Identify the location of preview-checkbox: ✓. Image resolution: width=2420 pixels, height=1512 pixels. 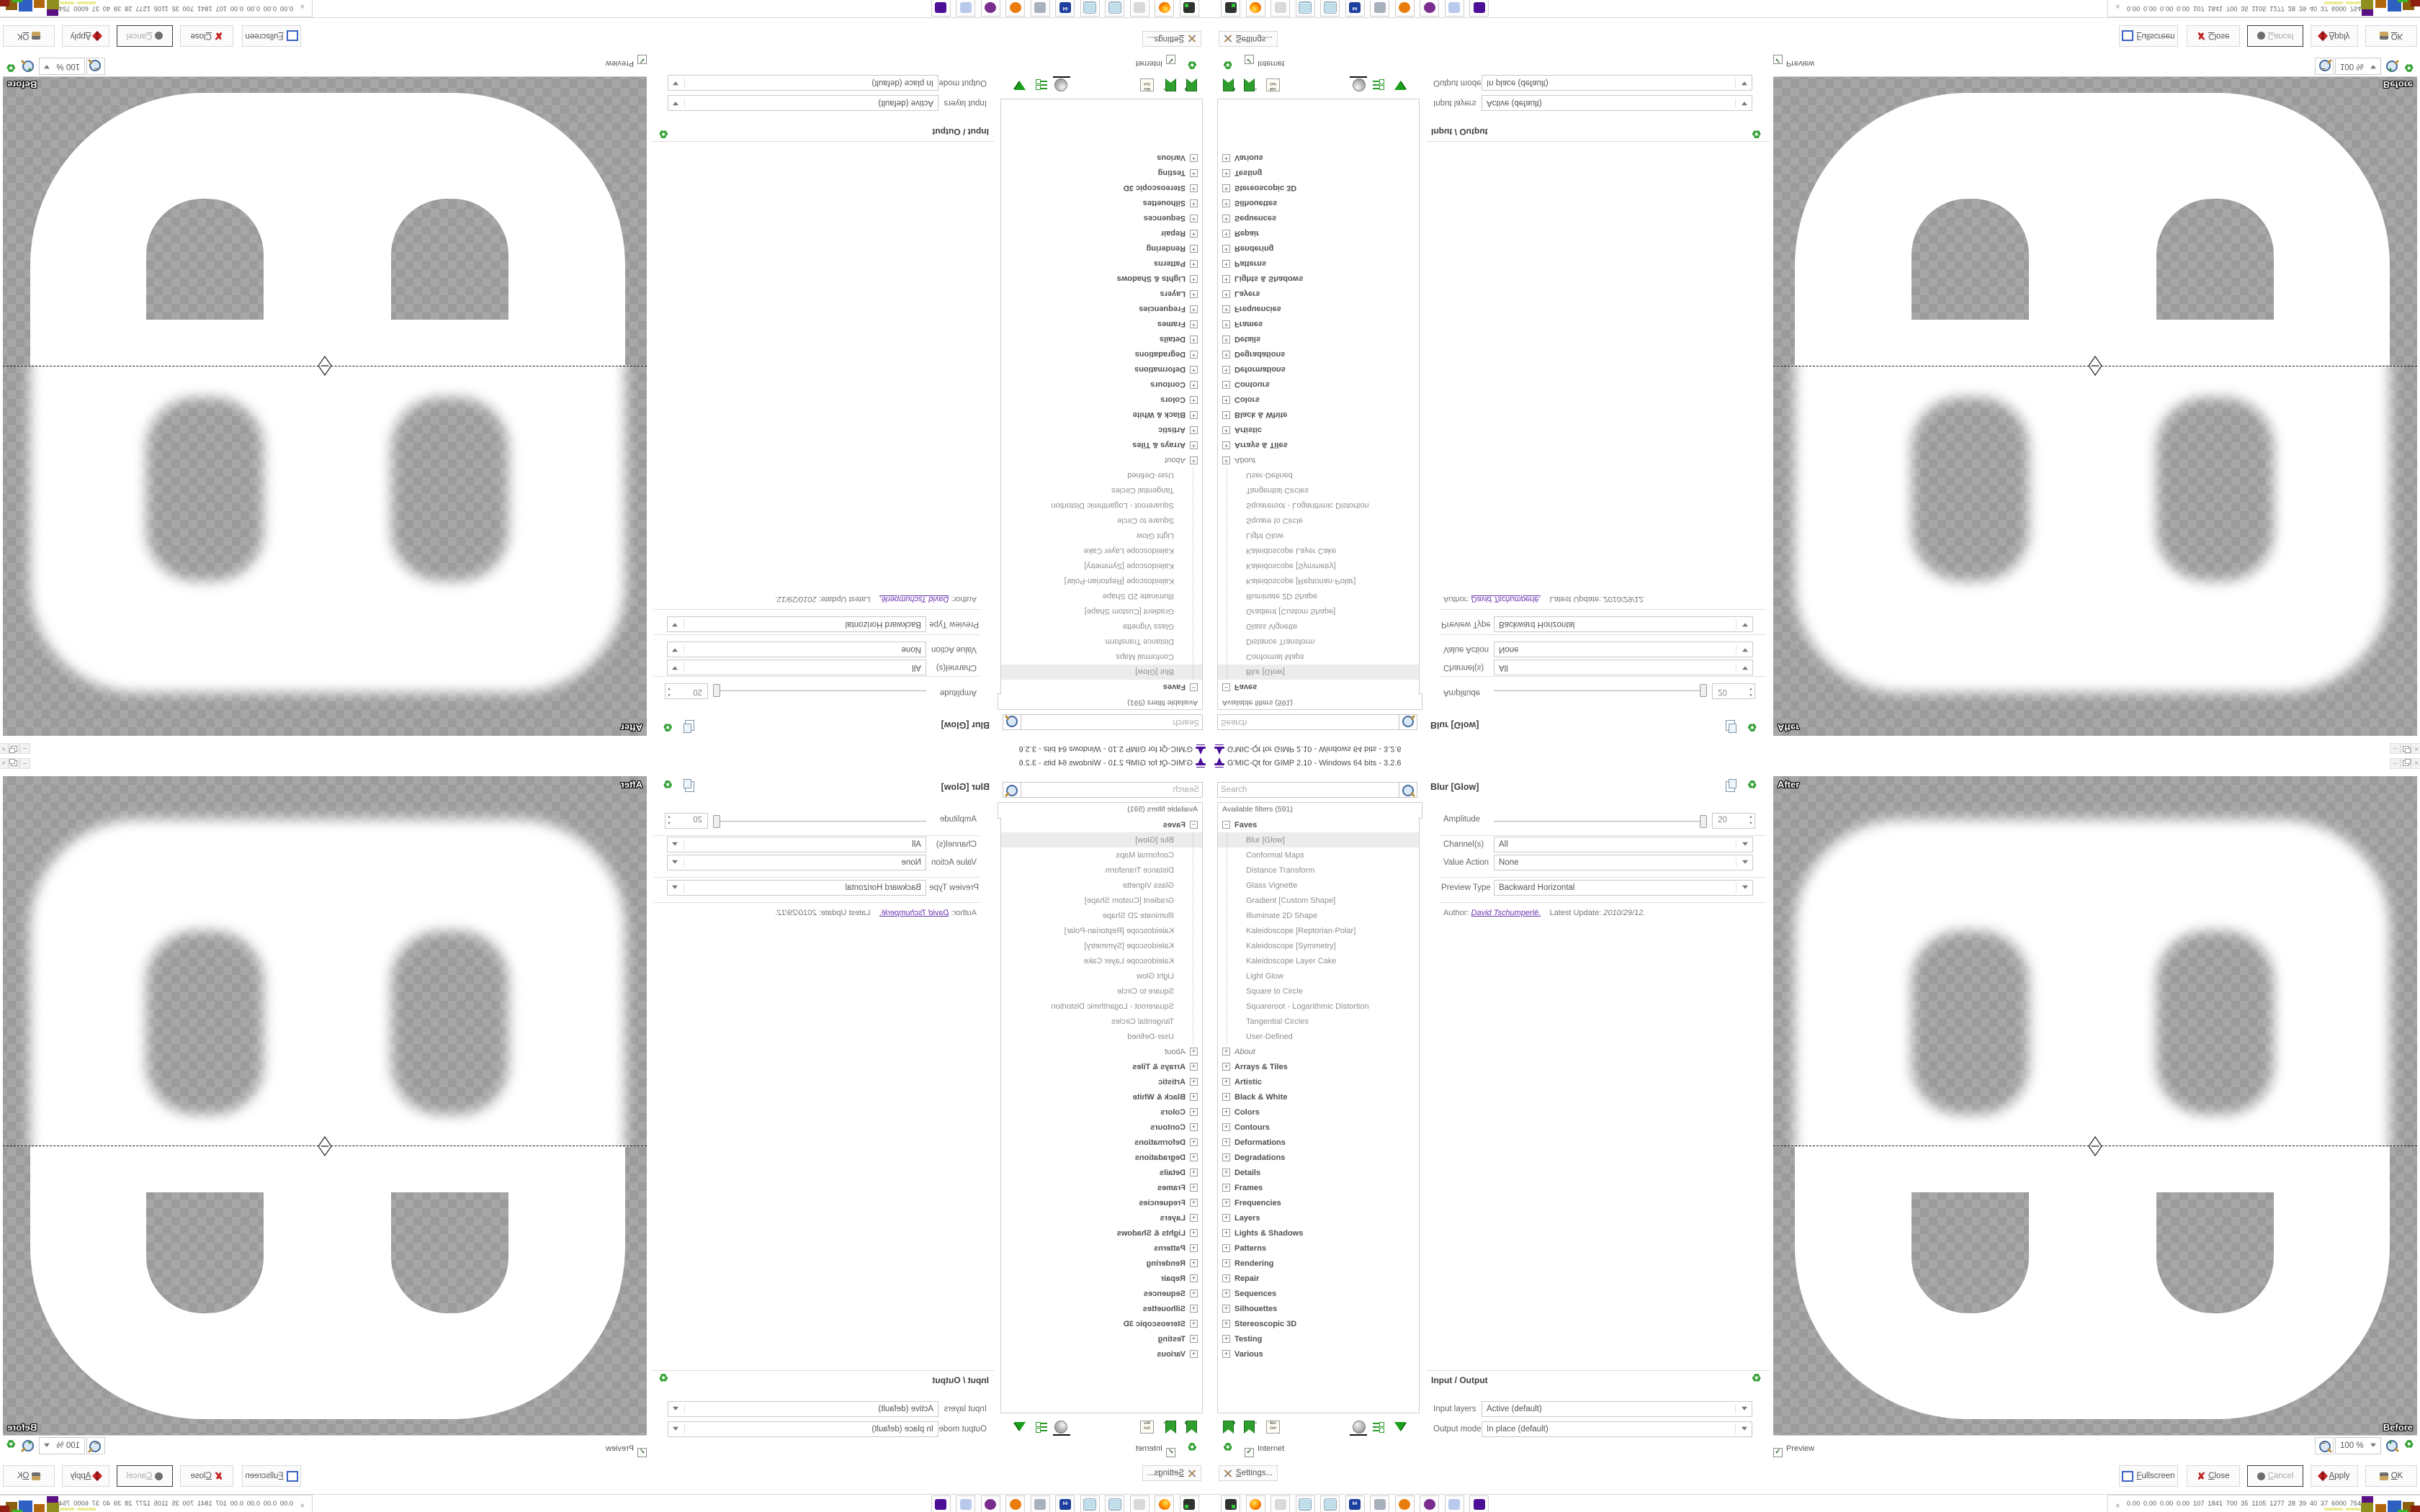
(1778, 1450).